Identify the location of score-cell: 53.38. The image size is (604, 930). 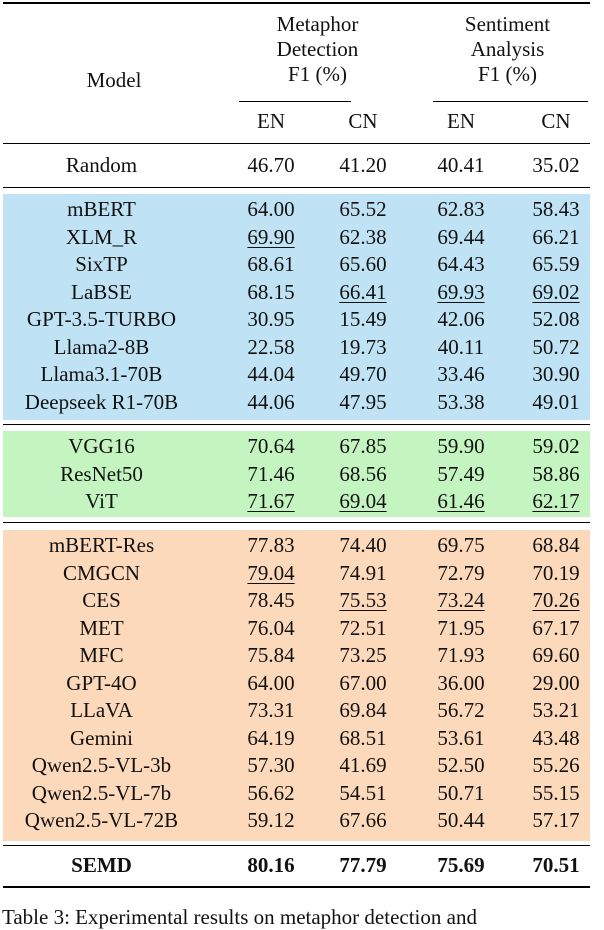
(461, 403).